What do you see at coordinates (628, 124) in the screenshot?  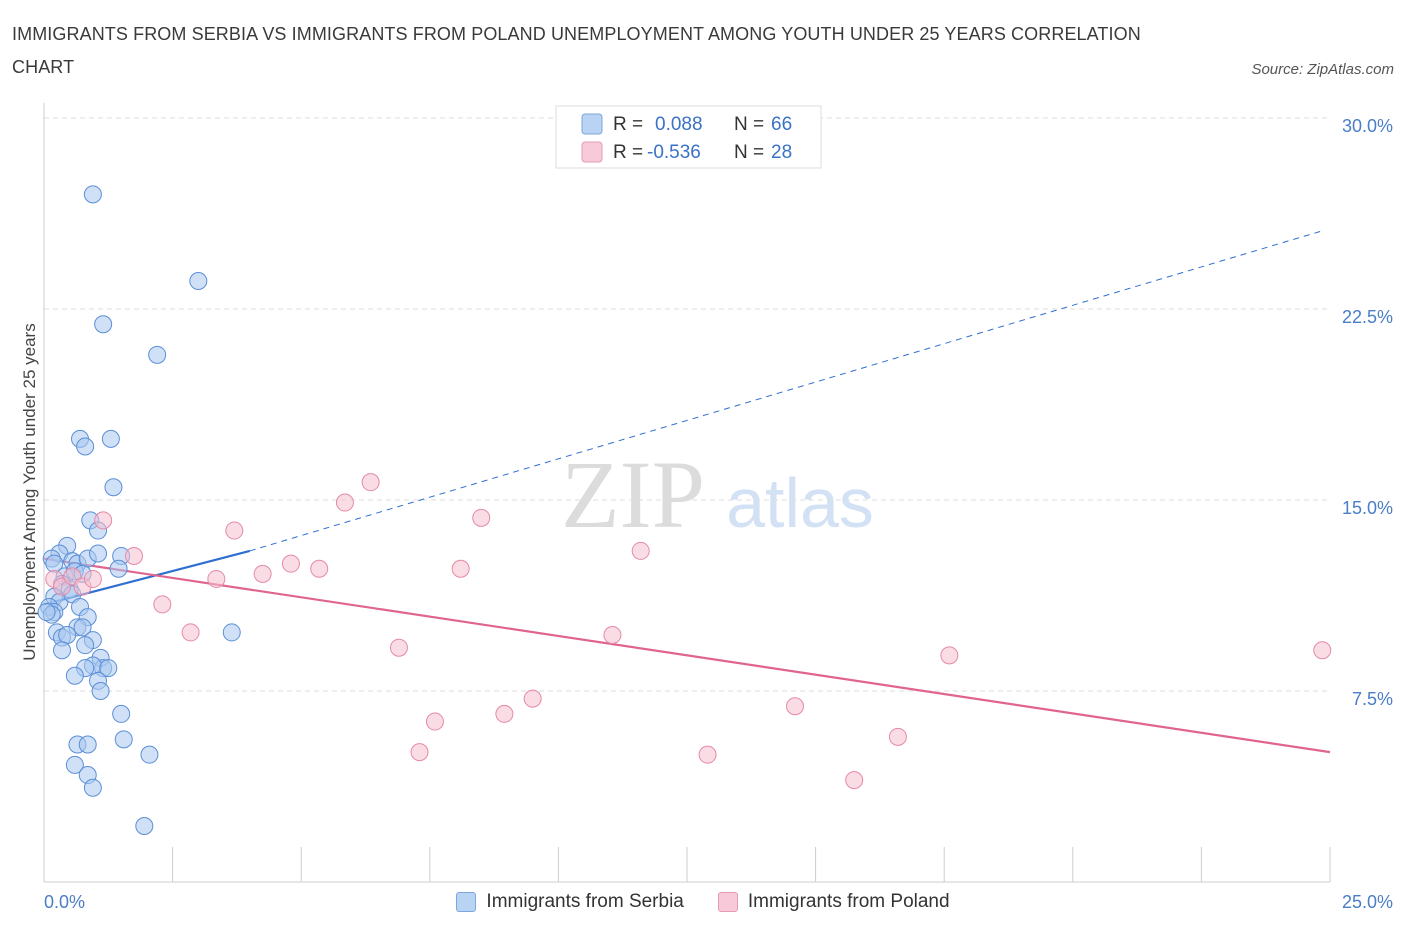 I see `legend-serbia-r-label: R =` at bounding box center [628, 124].